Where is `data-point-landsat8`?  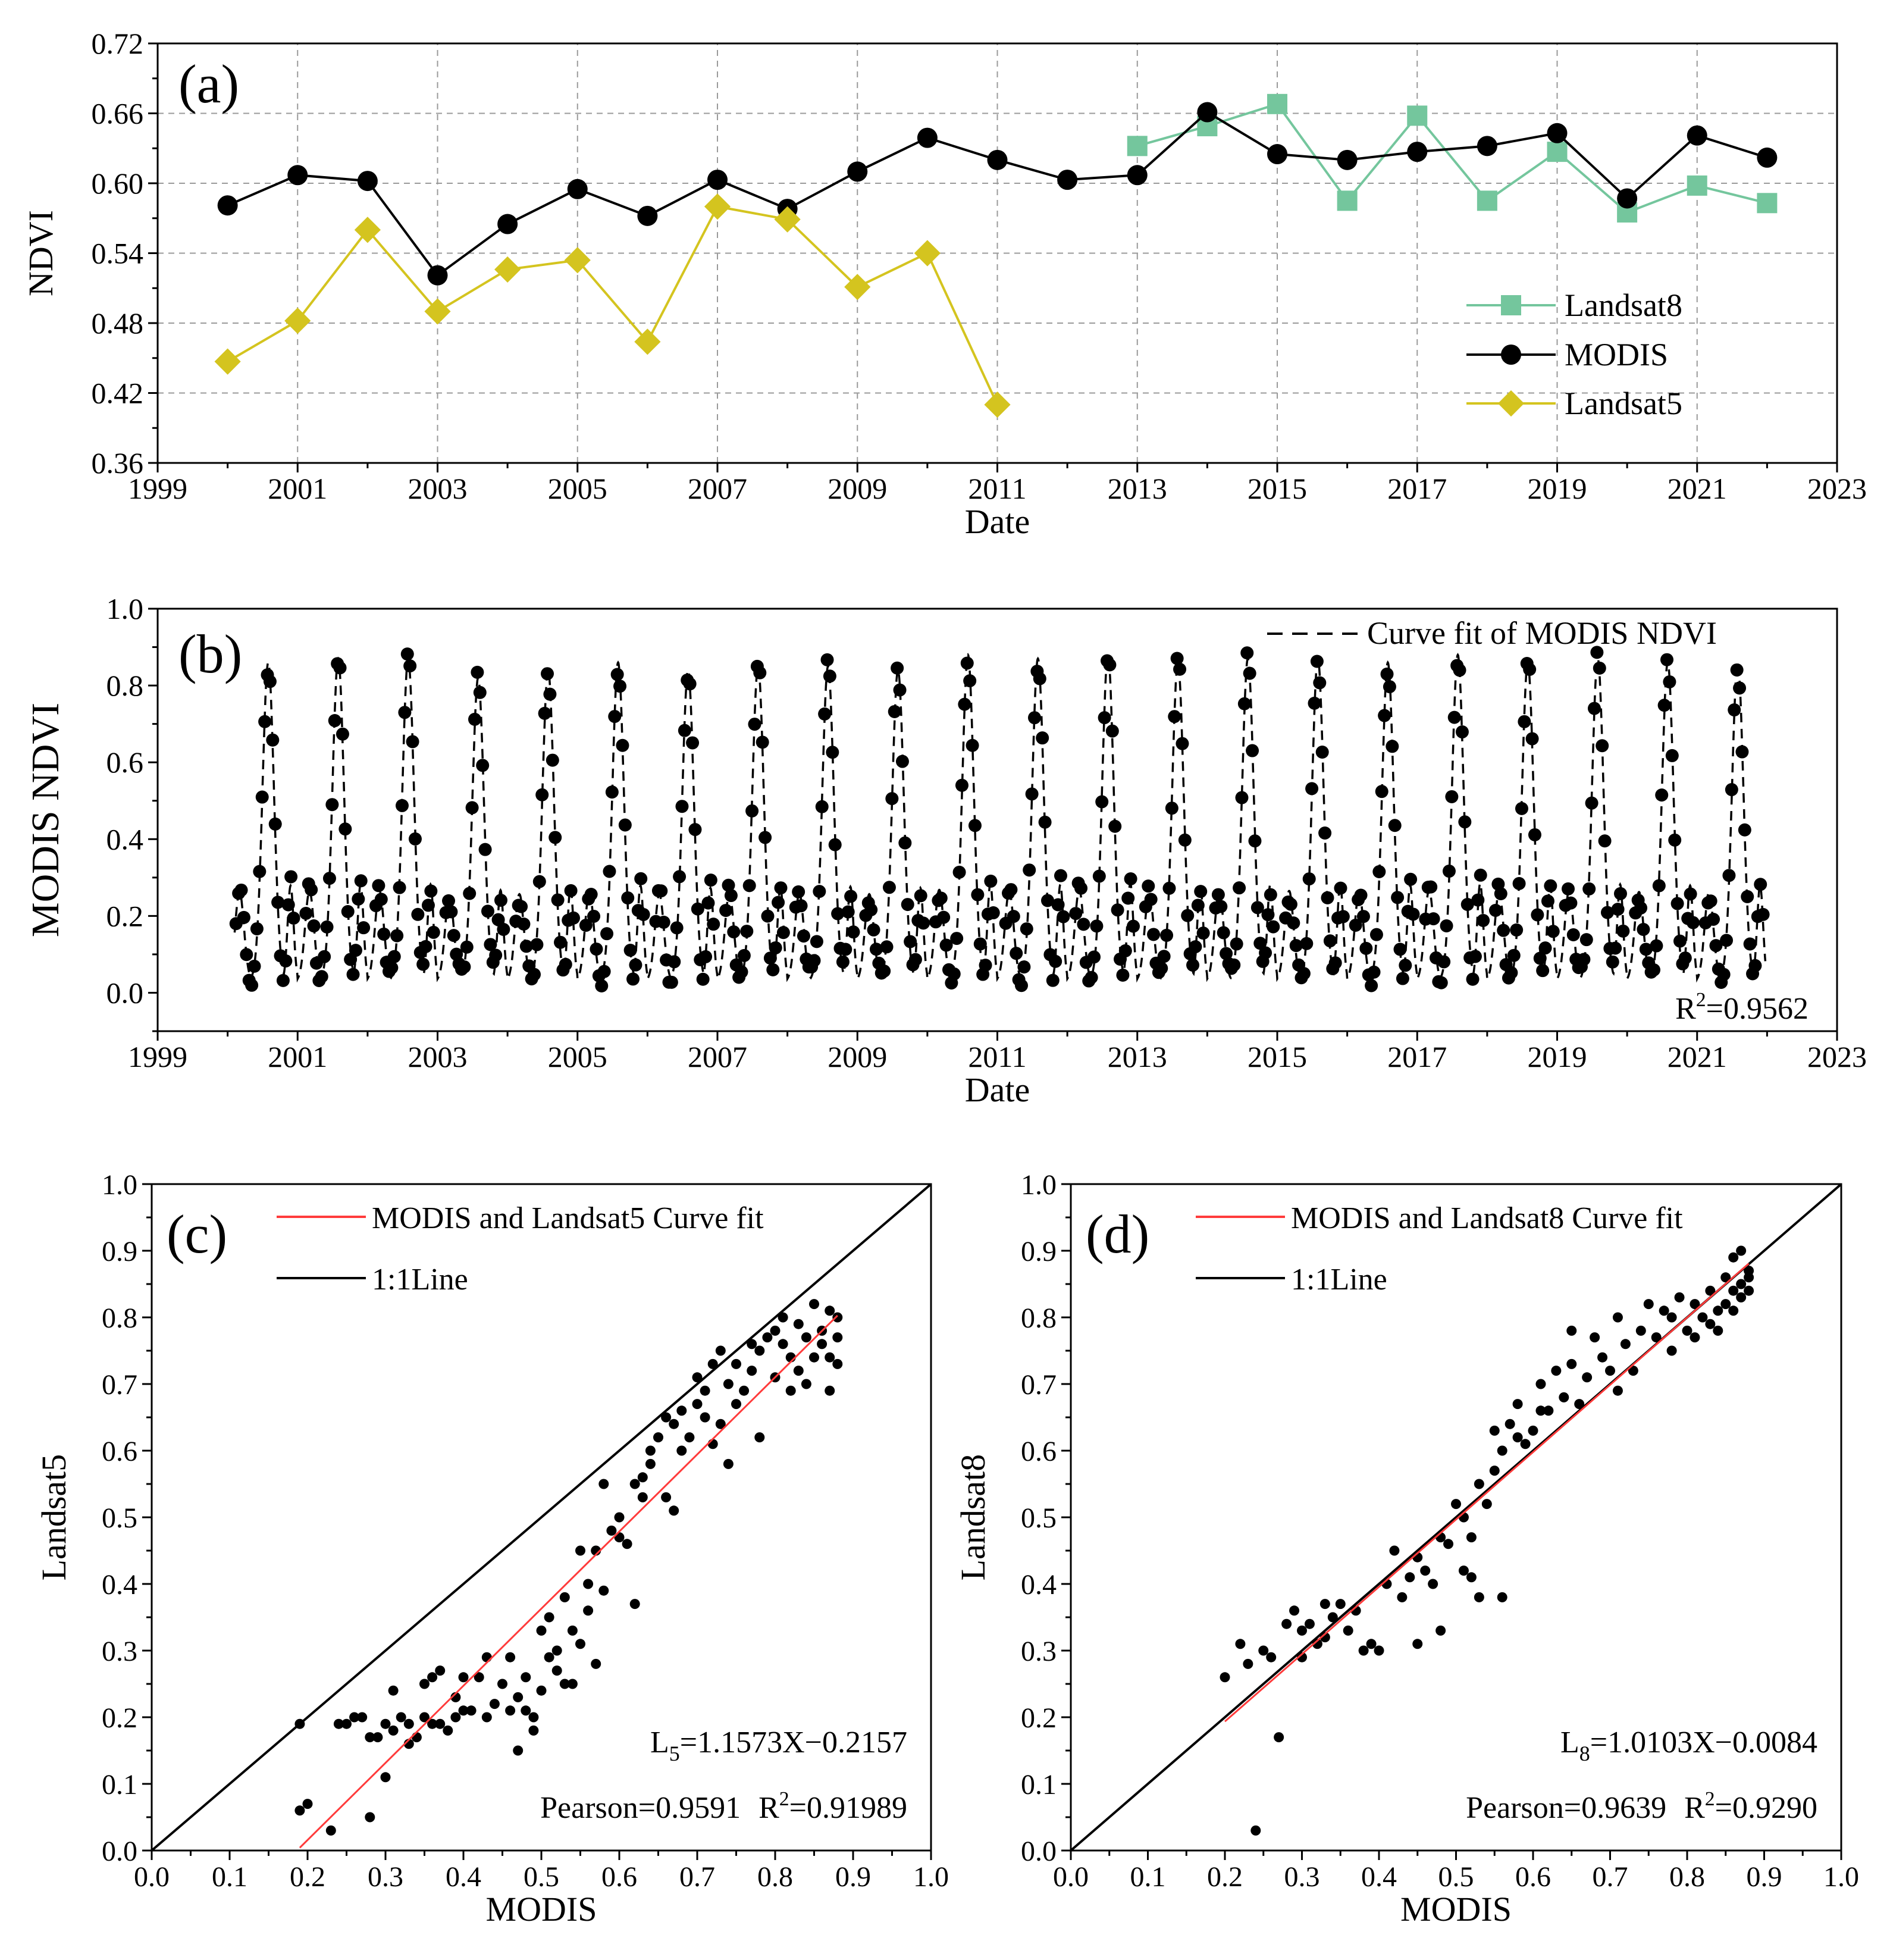 data-point-landsat8 is located at coordinates (1137, 146).